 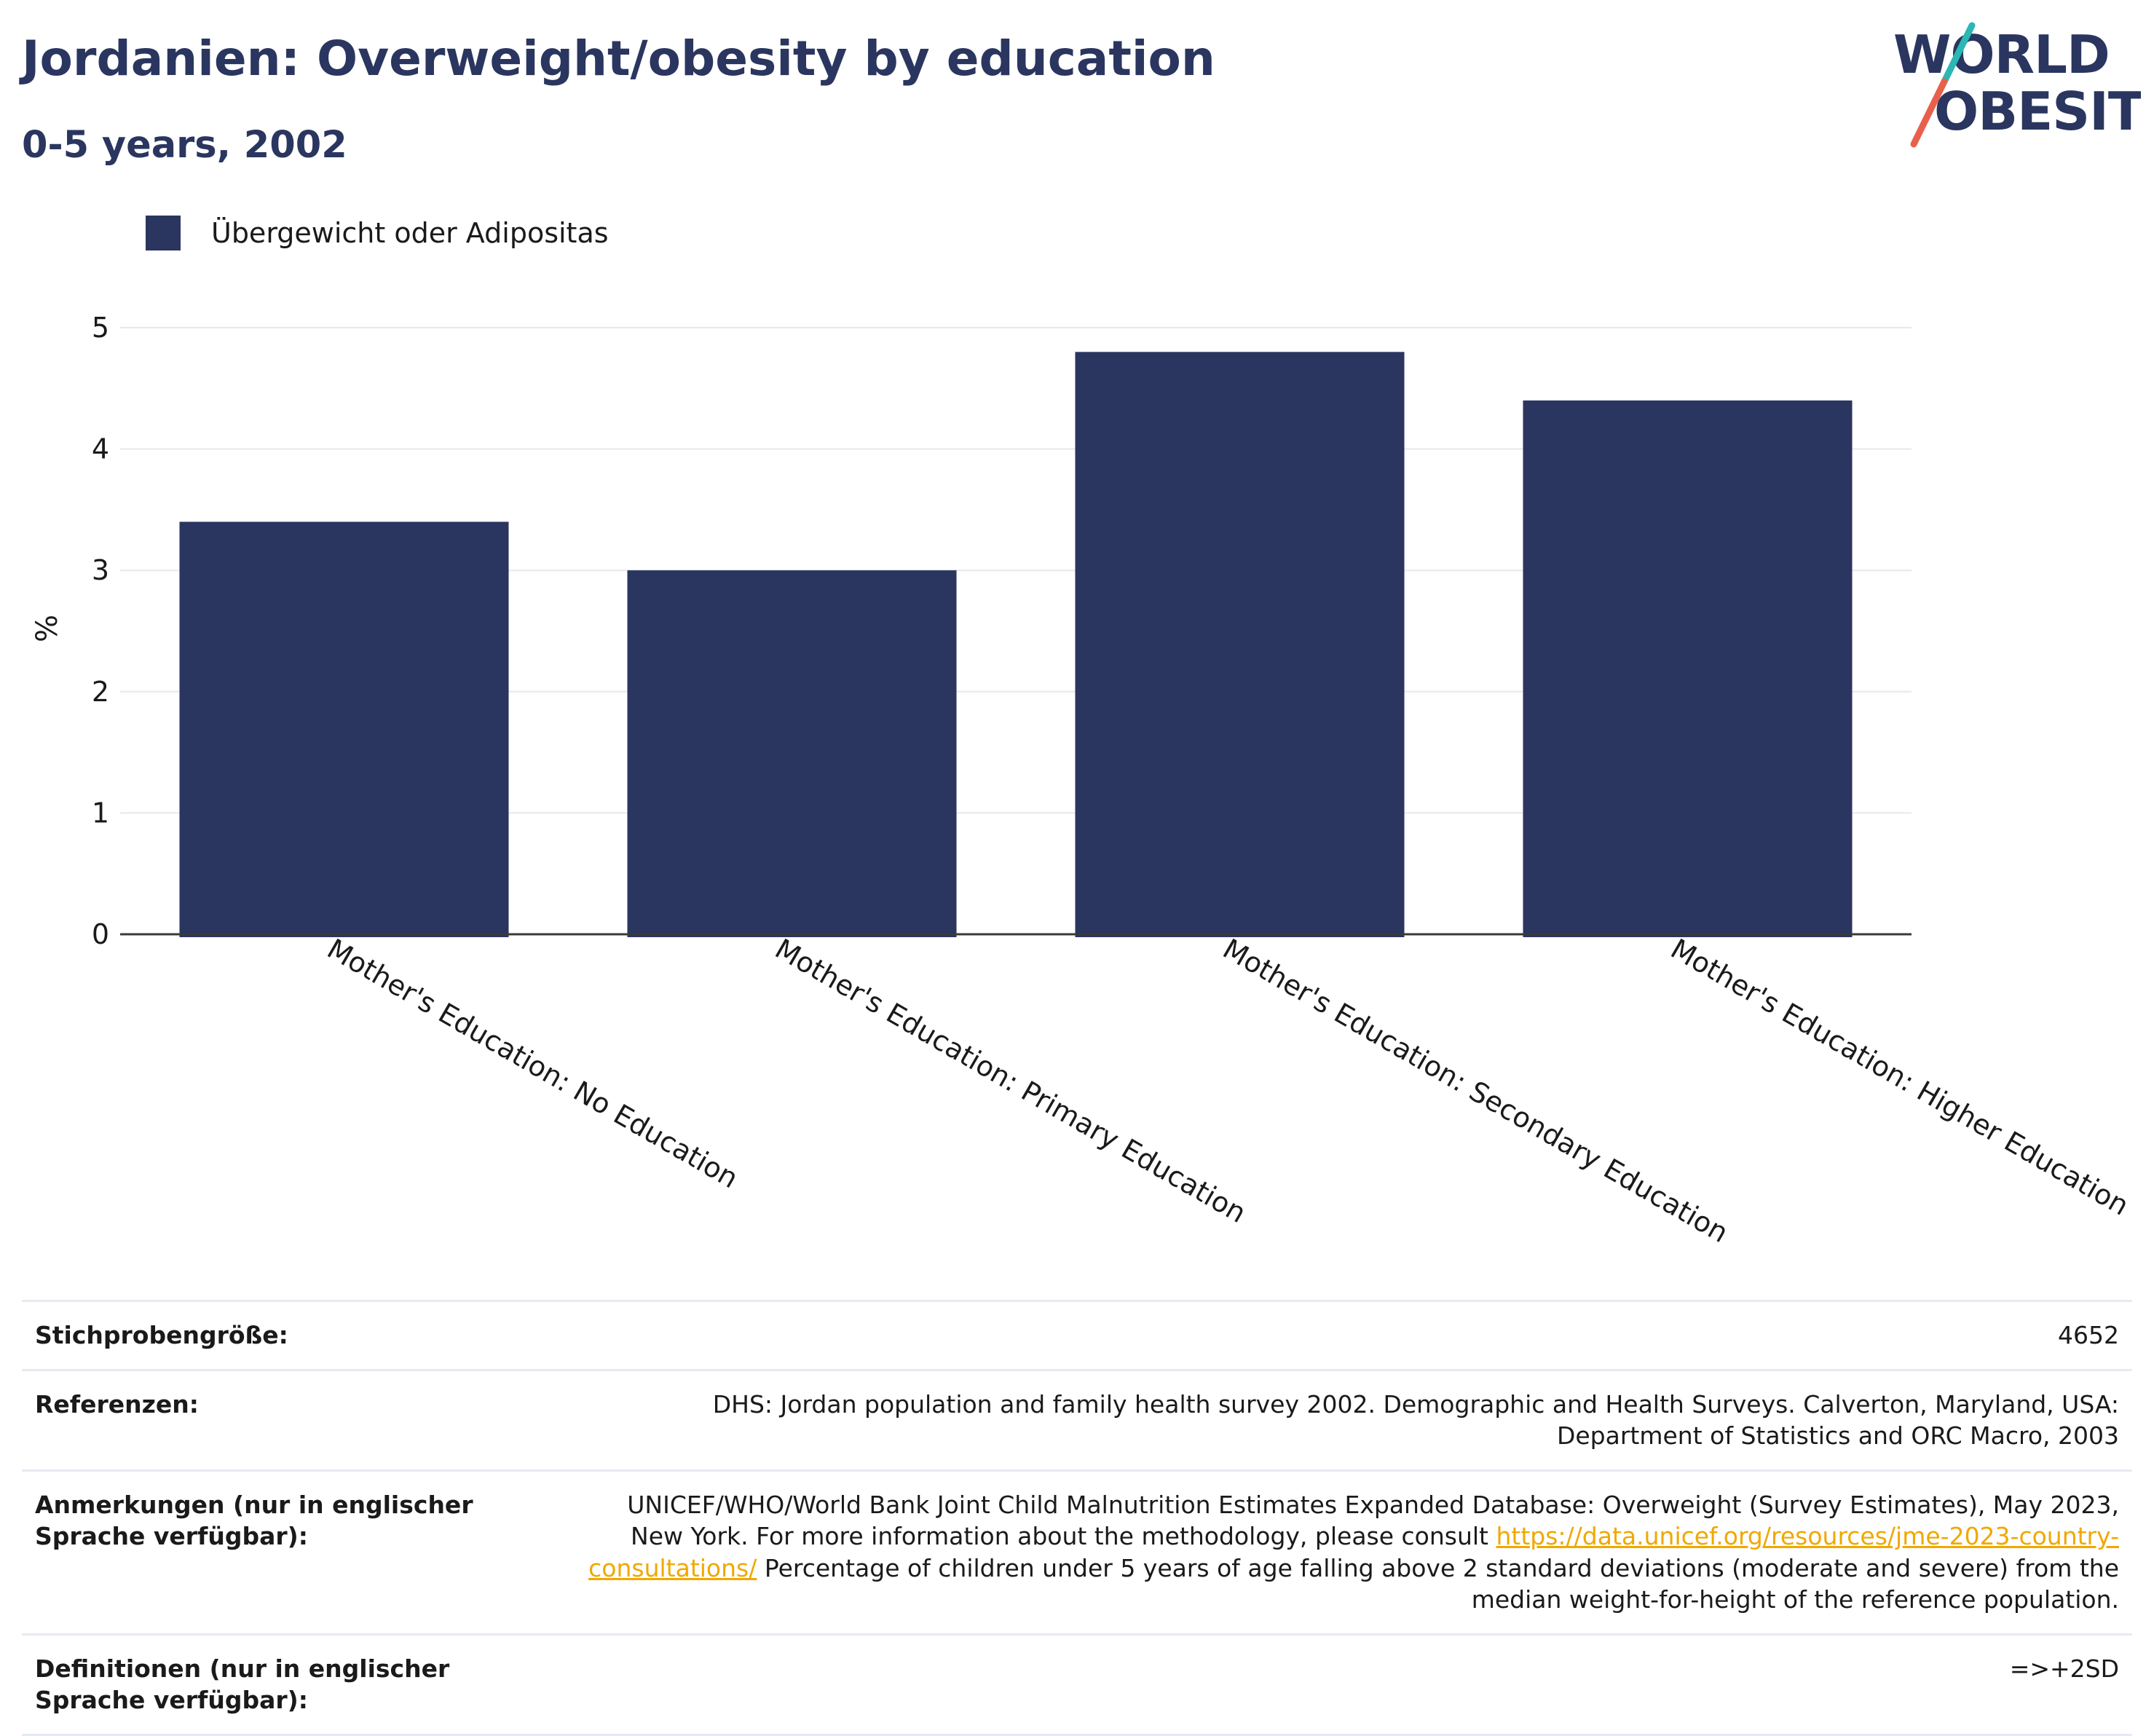 What do you see at coordinates (184, 145) in the screenshot?
I see `chart-subtitle: 0-5 years, 2002` at bounding box center [184, 145].